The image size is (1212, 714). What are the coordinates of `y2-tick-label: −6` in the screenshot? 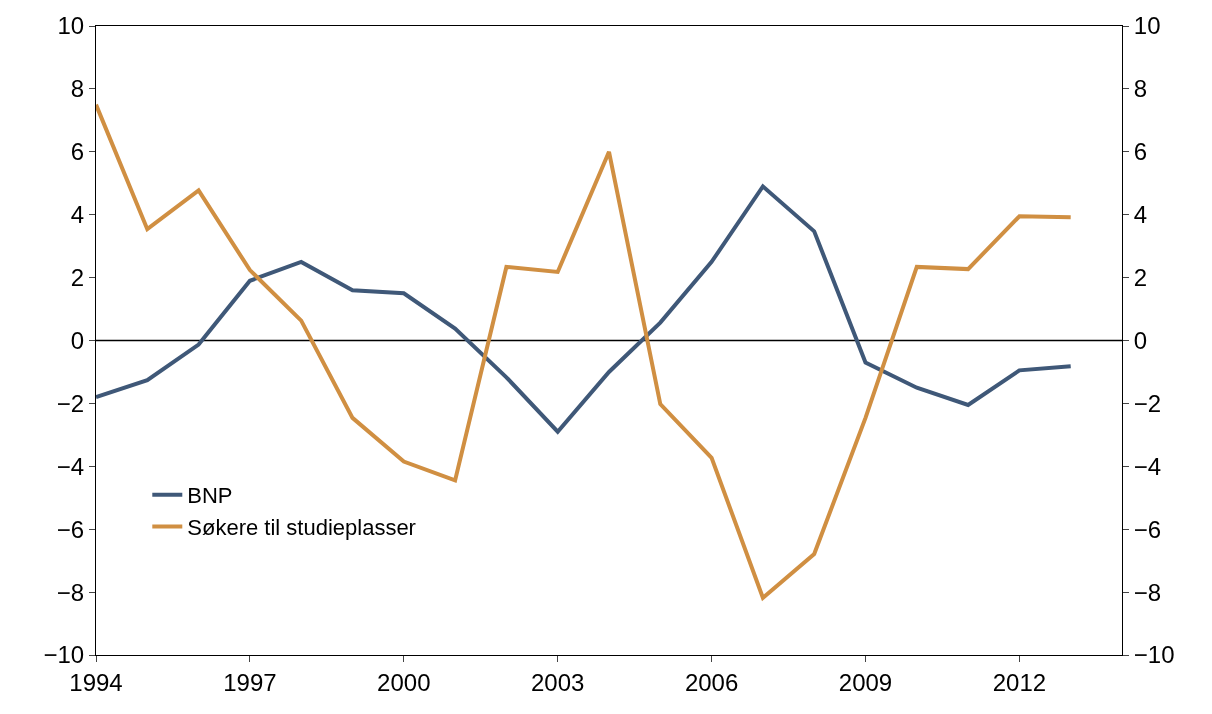 It's located at (1147, 529).